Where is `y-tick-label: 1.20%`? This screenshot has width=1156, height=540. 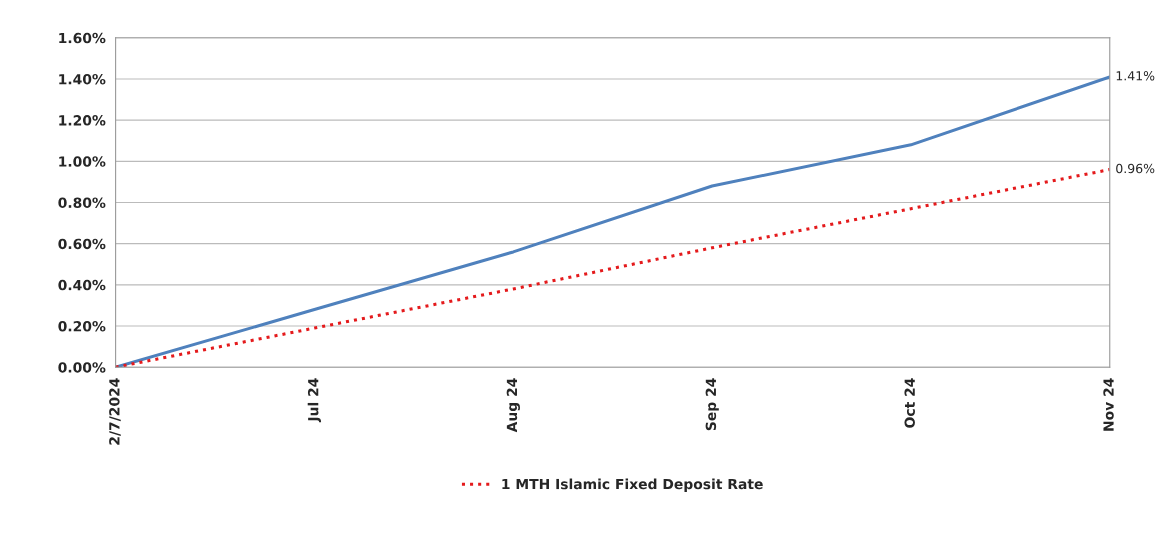
y-tick-label: 1.20% is located at coordinates (82, 120).